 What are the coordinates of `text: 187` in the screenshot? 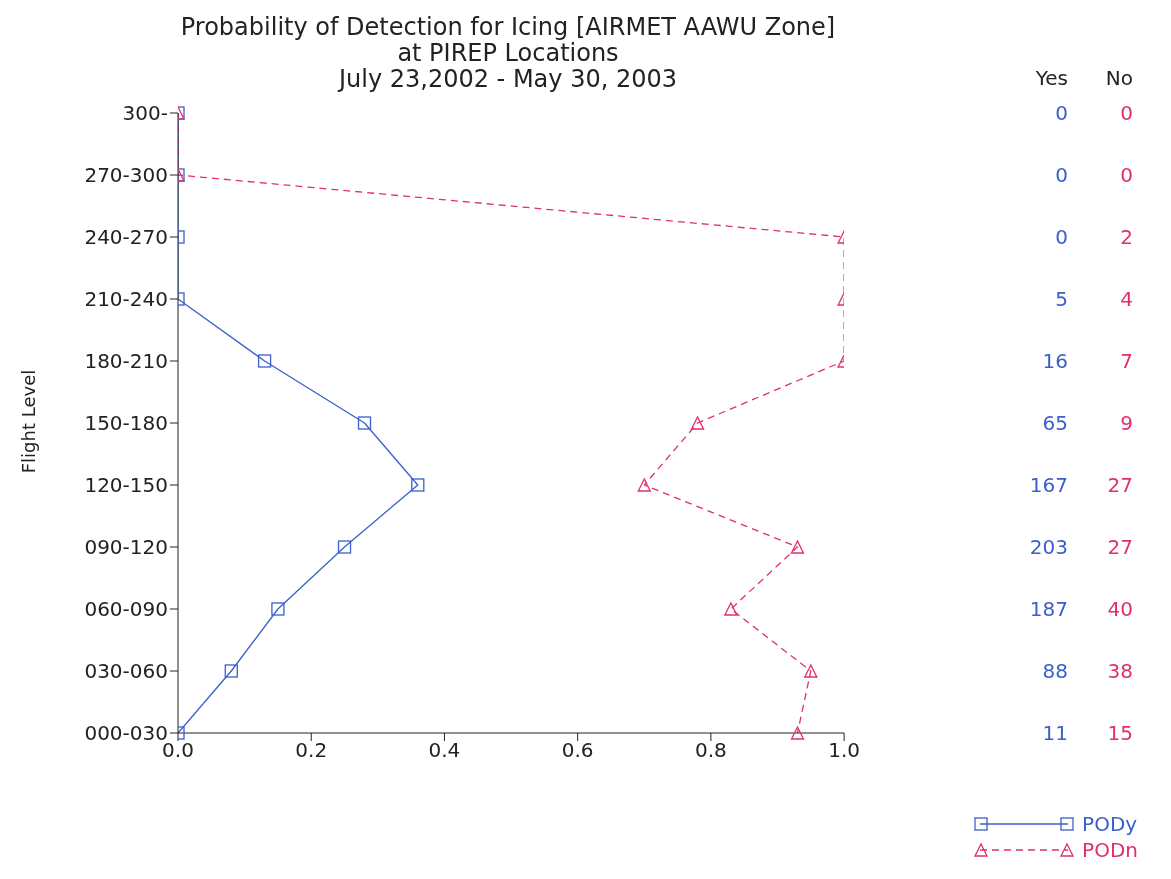 It's located at (1048, 609).